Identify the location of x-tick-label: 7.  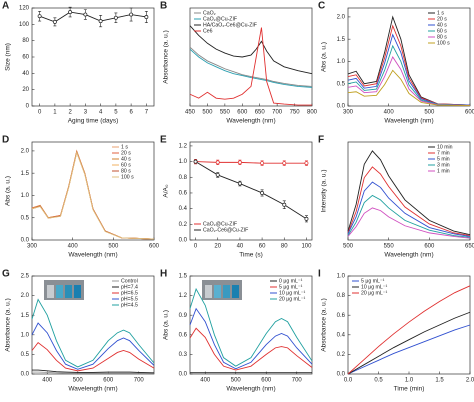
(147, 113).